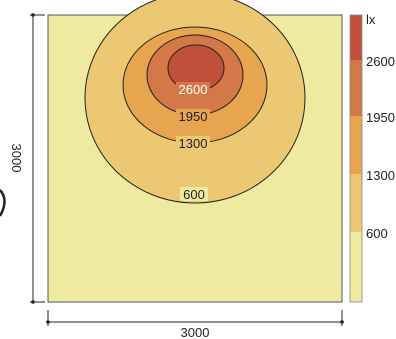 This screenshot has height=339, width=396. I want to click on legend-tick-2600: 2600, so click(380, 61).